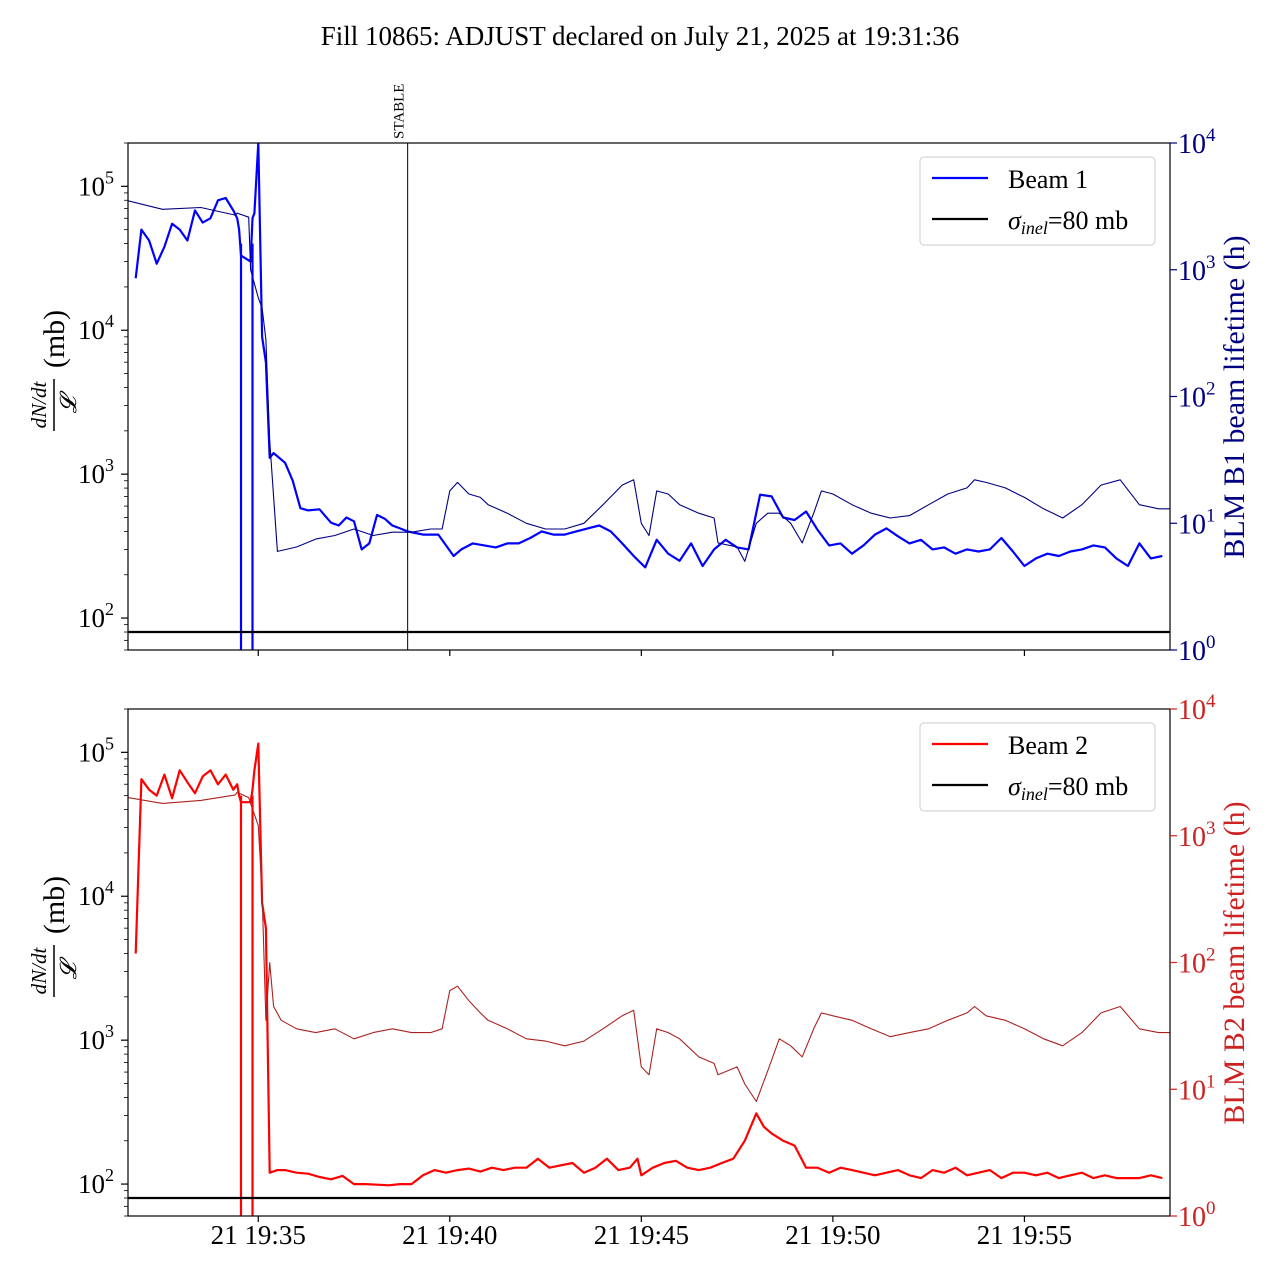  What do you see at coordinates (1024, 1235) in the screenshot?
I see `x-tick-label: 21 19:55` at bounding box center [1024, 1235].